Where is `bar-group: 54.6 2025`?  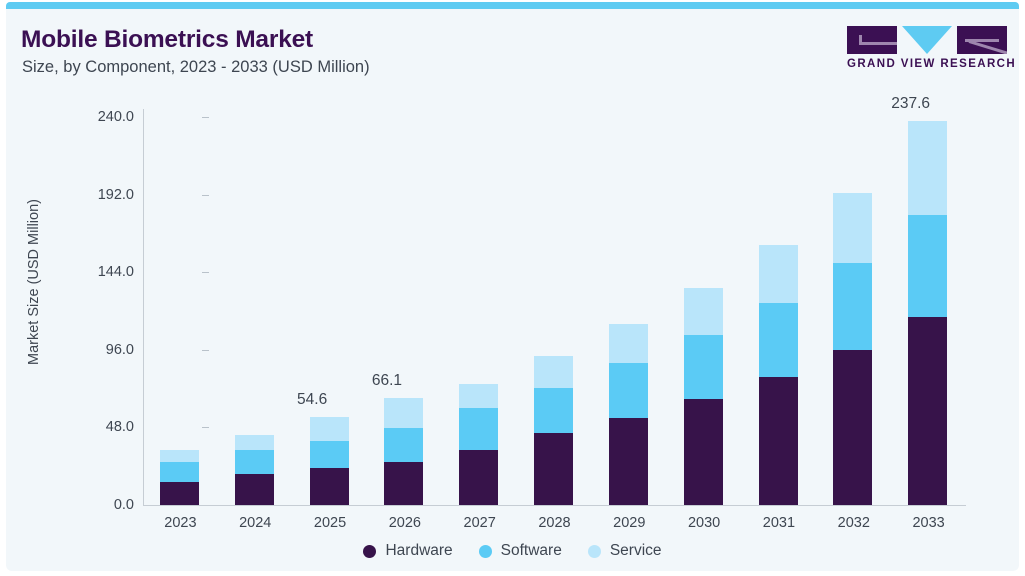
bar-group: 54.6 2025 is located at coordinates (330, 307).